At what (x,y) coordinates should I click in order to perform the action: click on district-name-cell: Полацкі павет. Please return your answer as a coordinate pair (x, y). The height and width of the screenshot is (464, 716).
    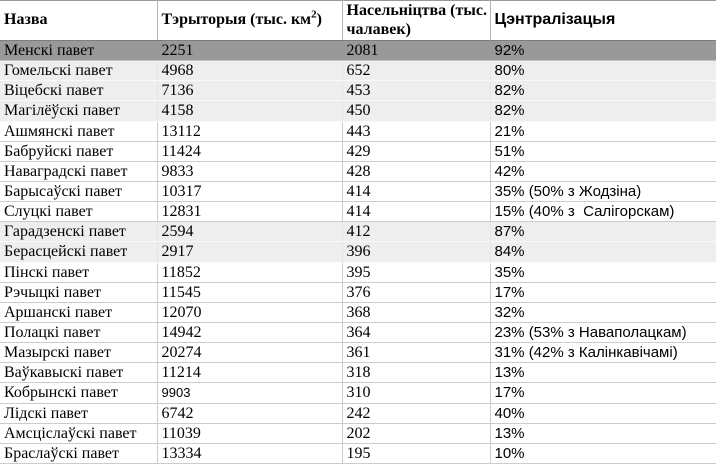
    Looking at the image, I should click on (79, 333).